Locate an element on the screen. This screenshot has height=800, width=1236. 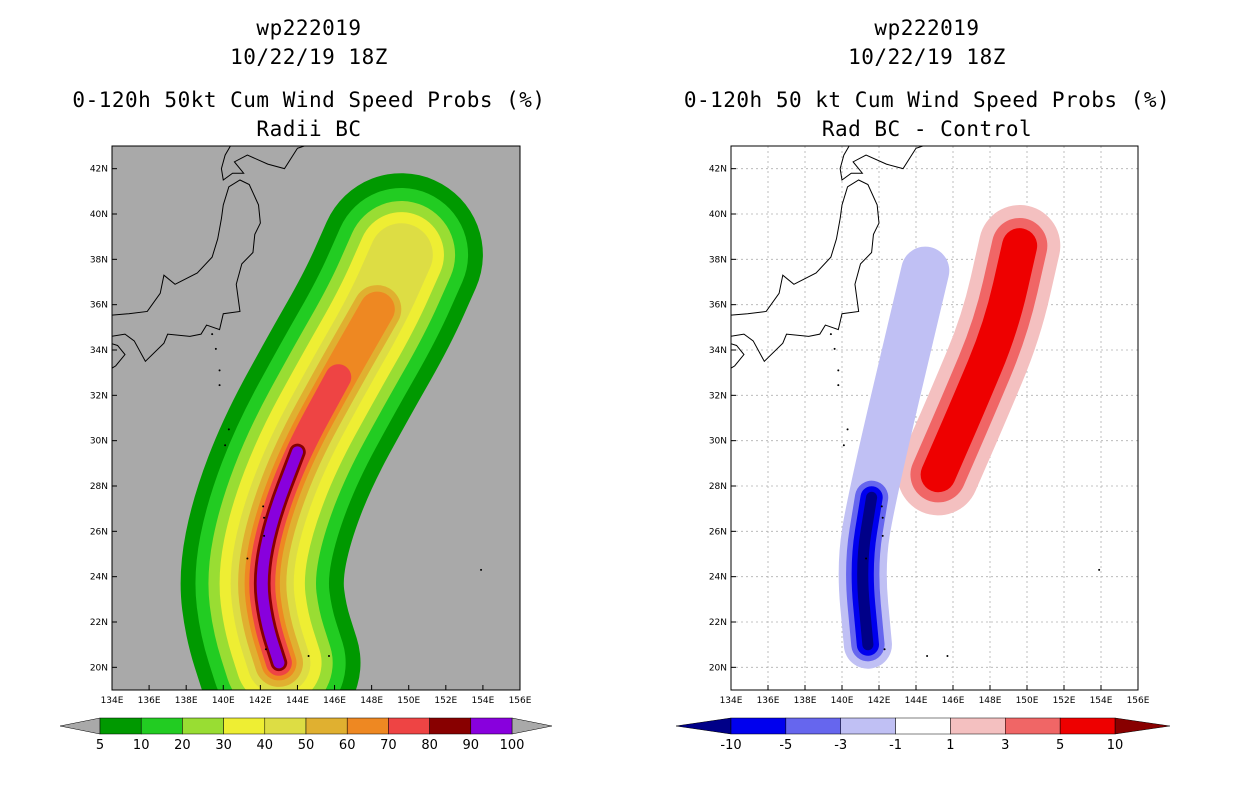
left-storm-id: wp222019 is located at coordinates (309, 28).